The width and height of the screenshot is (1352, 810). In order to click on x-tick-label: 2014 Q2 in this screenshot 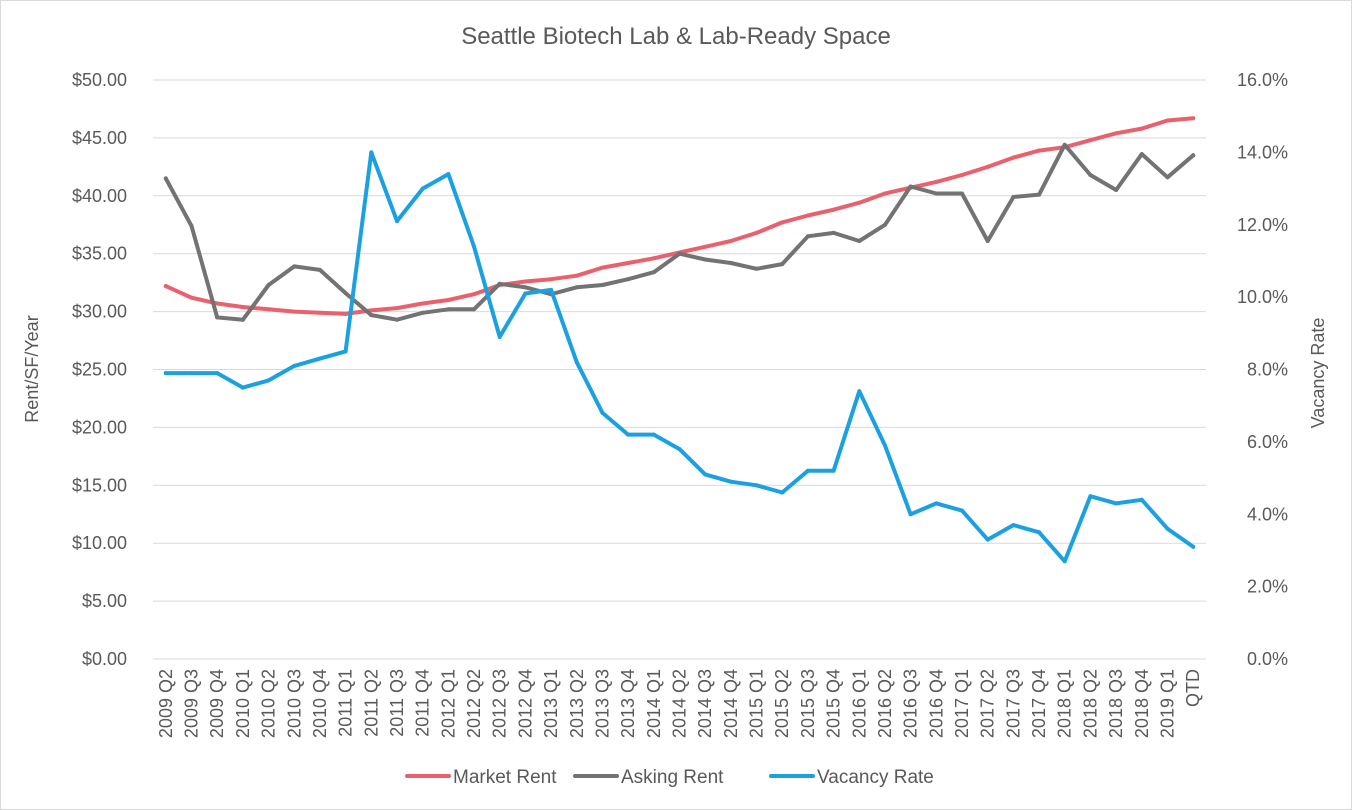, I will do `click(680, 703)`.